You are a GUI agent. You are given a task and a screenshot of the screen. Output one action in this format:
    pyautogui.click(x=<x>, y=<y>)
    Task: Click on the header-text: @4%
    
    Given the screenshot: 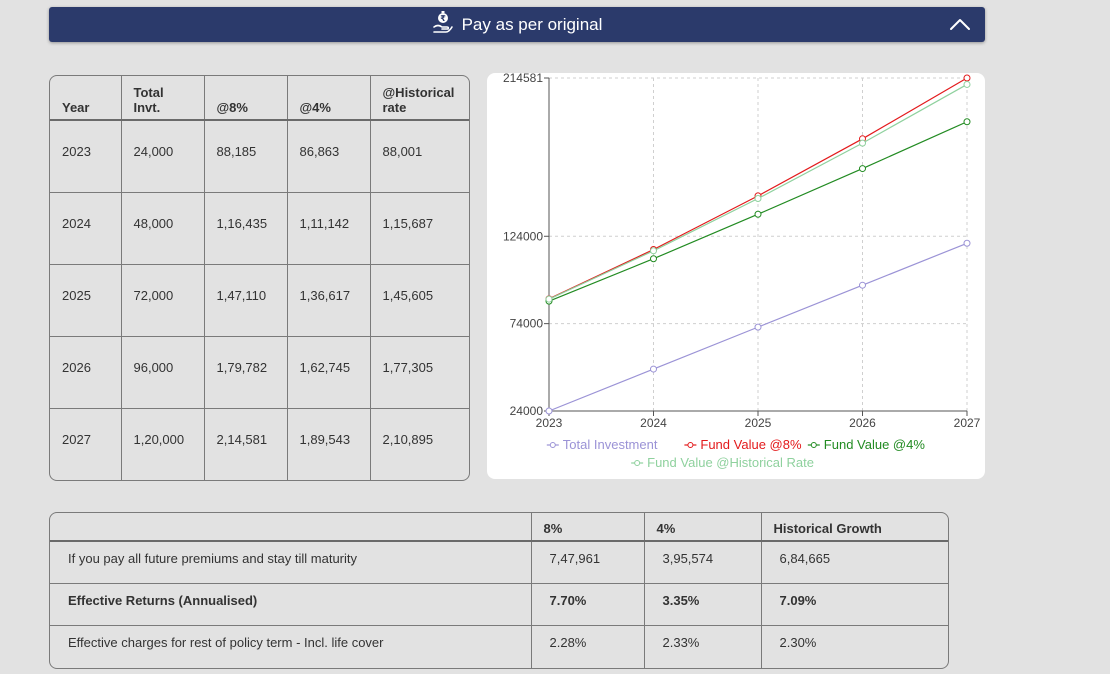 What is the action you would take?
    pyautogui.click(x=315, y=107)
    